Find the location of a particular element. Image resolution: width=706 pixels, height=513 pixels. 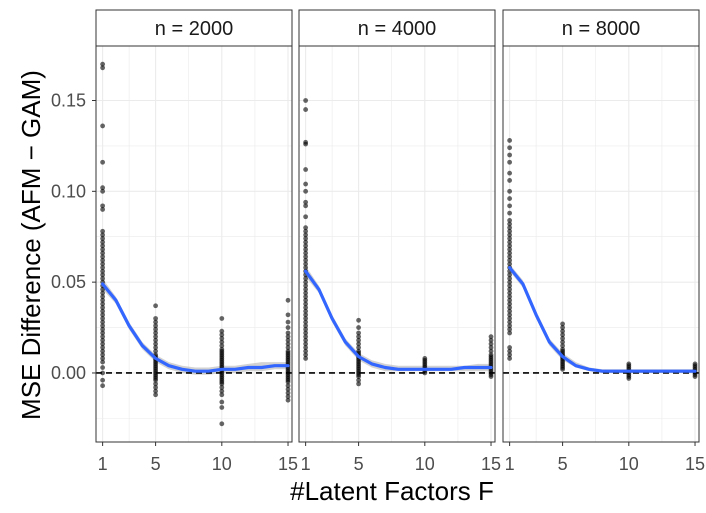

y-tick-label: 0.15 is located at coordinates (68, 100).